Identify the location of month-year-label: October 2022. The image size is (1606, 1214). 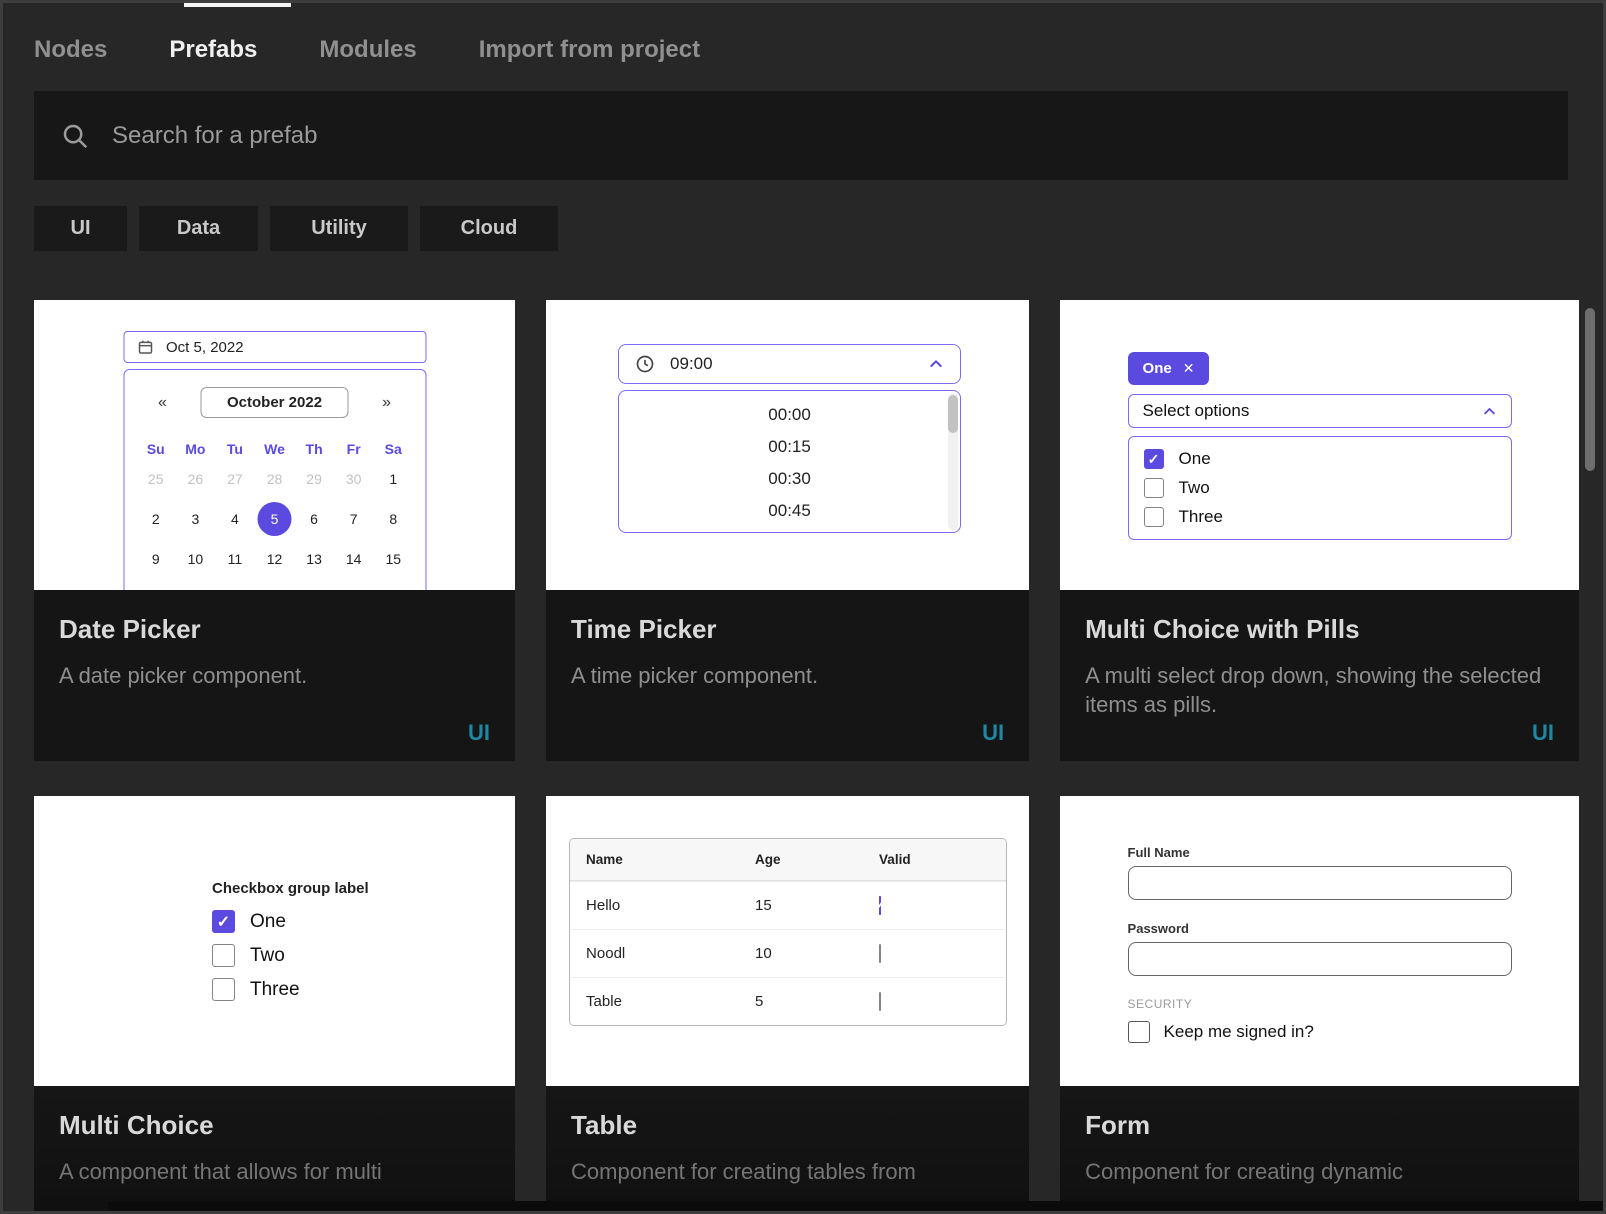
(274, 402).